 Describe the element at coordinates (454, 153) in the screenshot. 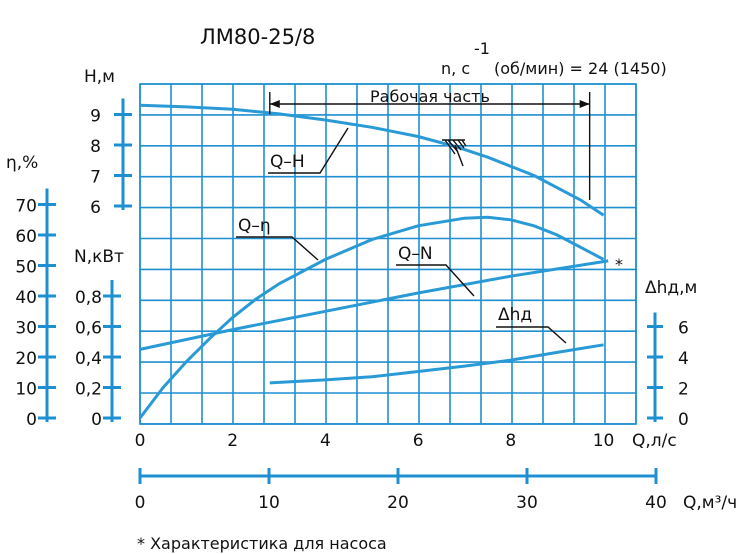

I see `hatch-mark` at that location.